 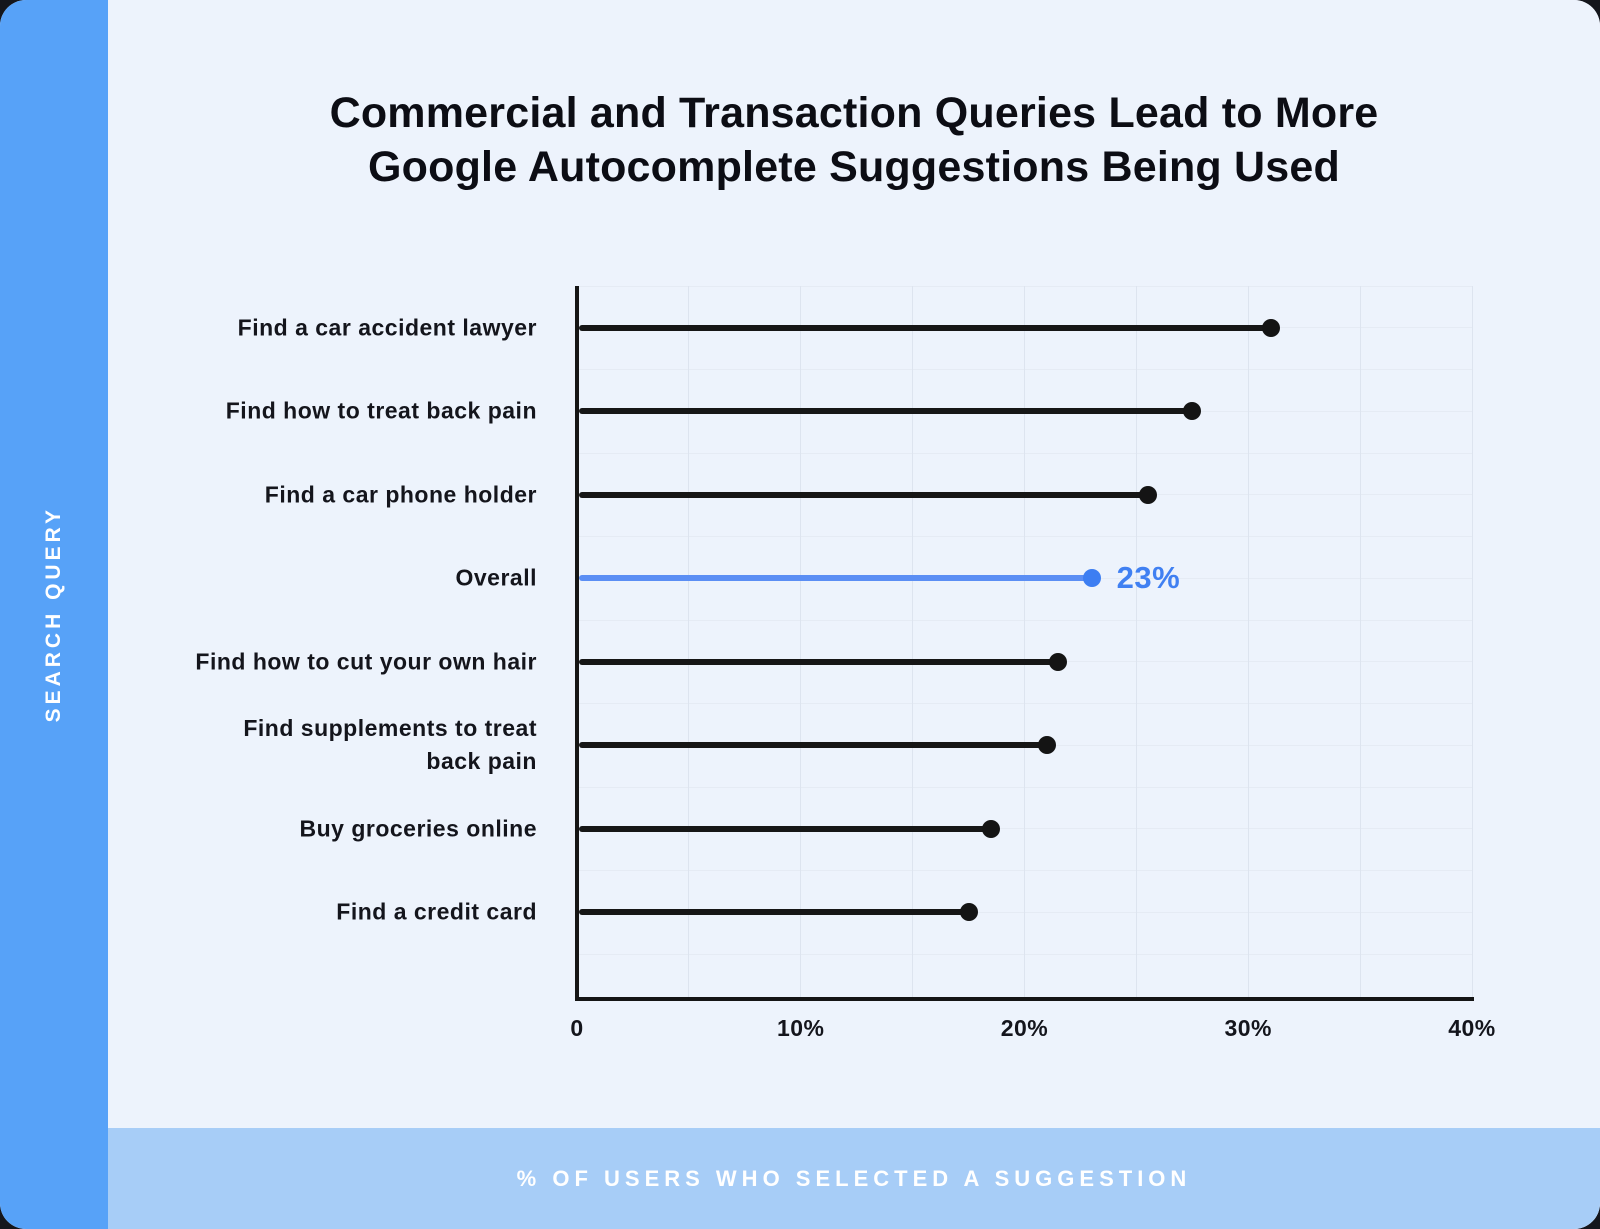 What do you see at coordinates (381, 410) in the screenshot?
I see `category-label: Find how to treat back pain` at bounding box center [381, 410].